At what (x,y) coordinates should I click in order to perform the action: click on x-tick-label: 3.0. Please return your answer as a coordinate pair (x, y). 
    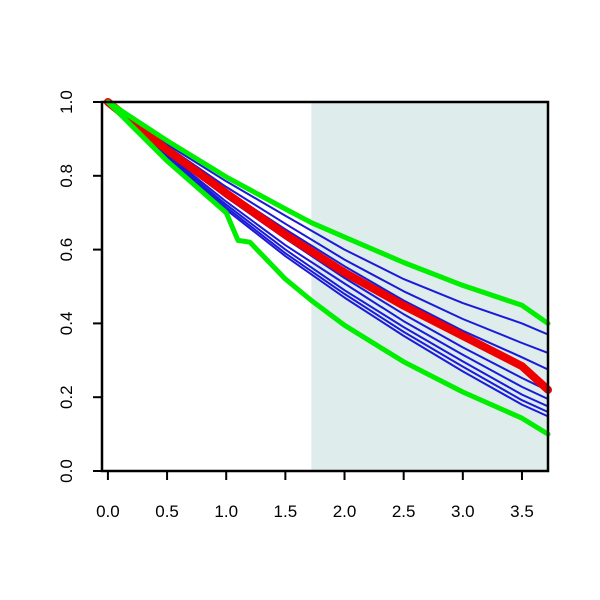
    Looking at the image, I should click on (463, 511).